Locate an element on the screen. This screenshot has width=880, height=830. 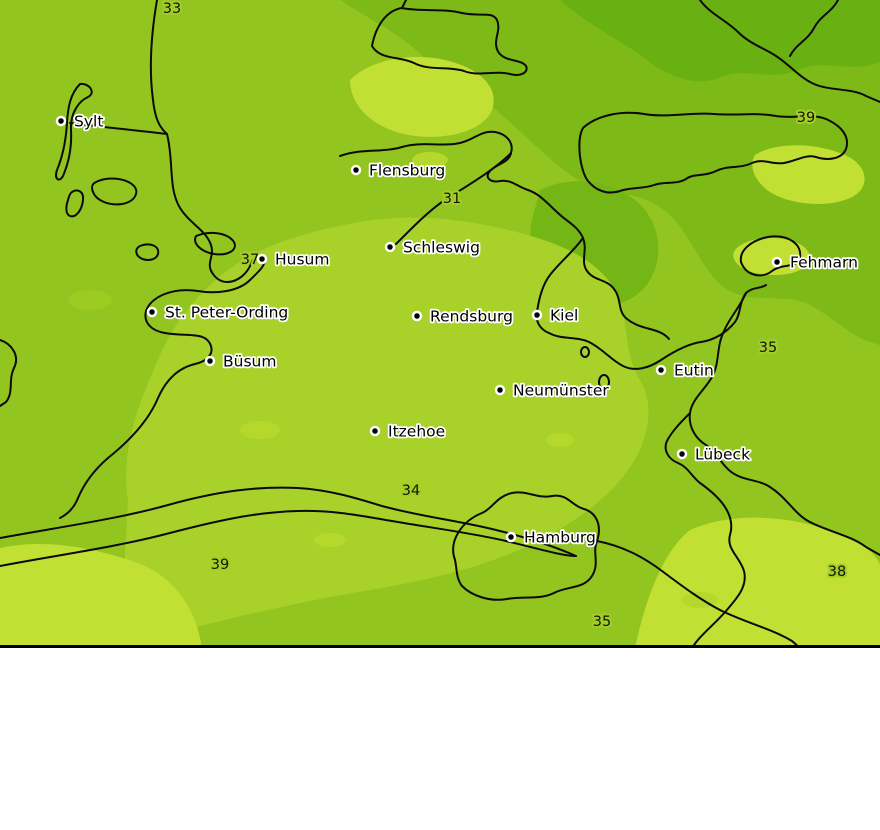
city-marker-husum: Husum is located at coordinates (293, 259).